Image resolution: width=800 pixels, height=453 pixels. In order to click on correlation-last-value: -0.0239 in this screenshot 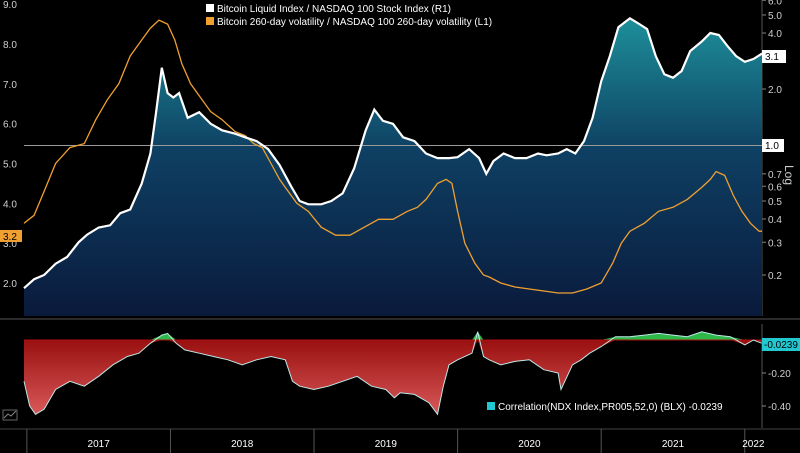, I will do `click(781, 345)`.